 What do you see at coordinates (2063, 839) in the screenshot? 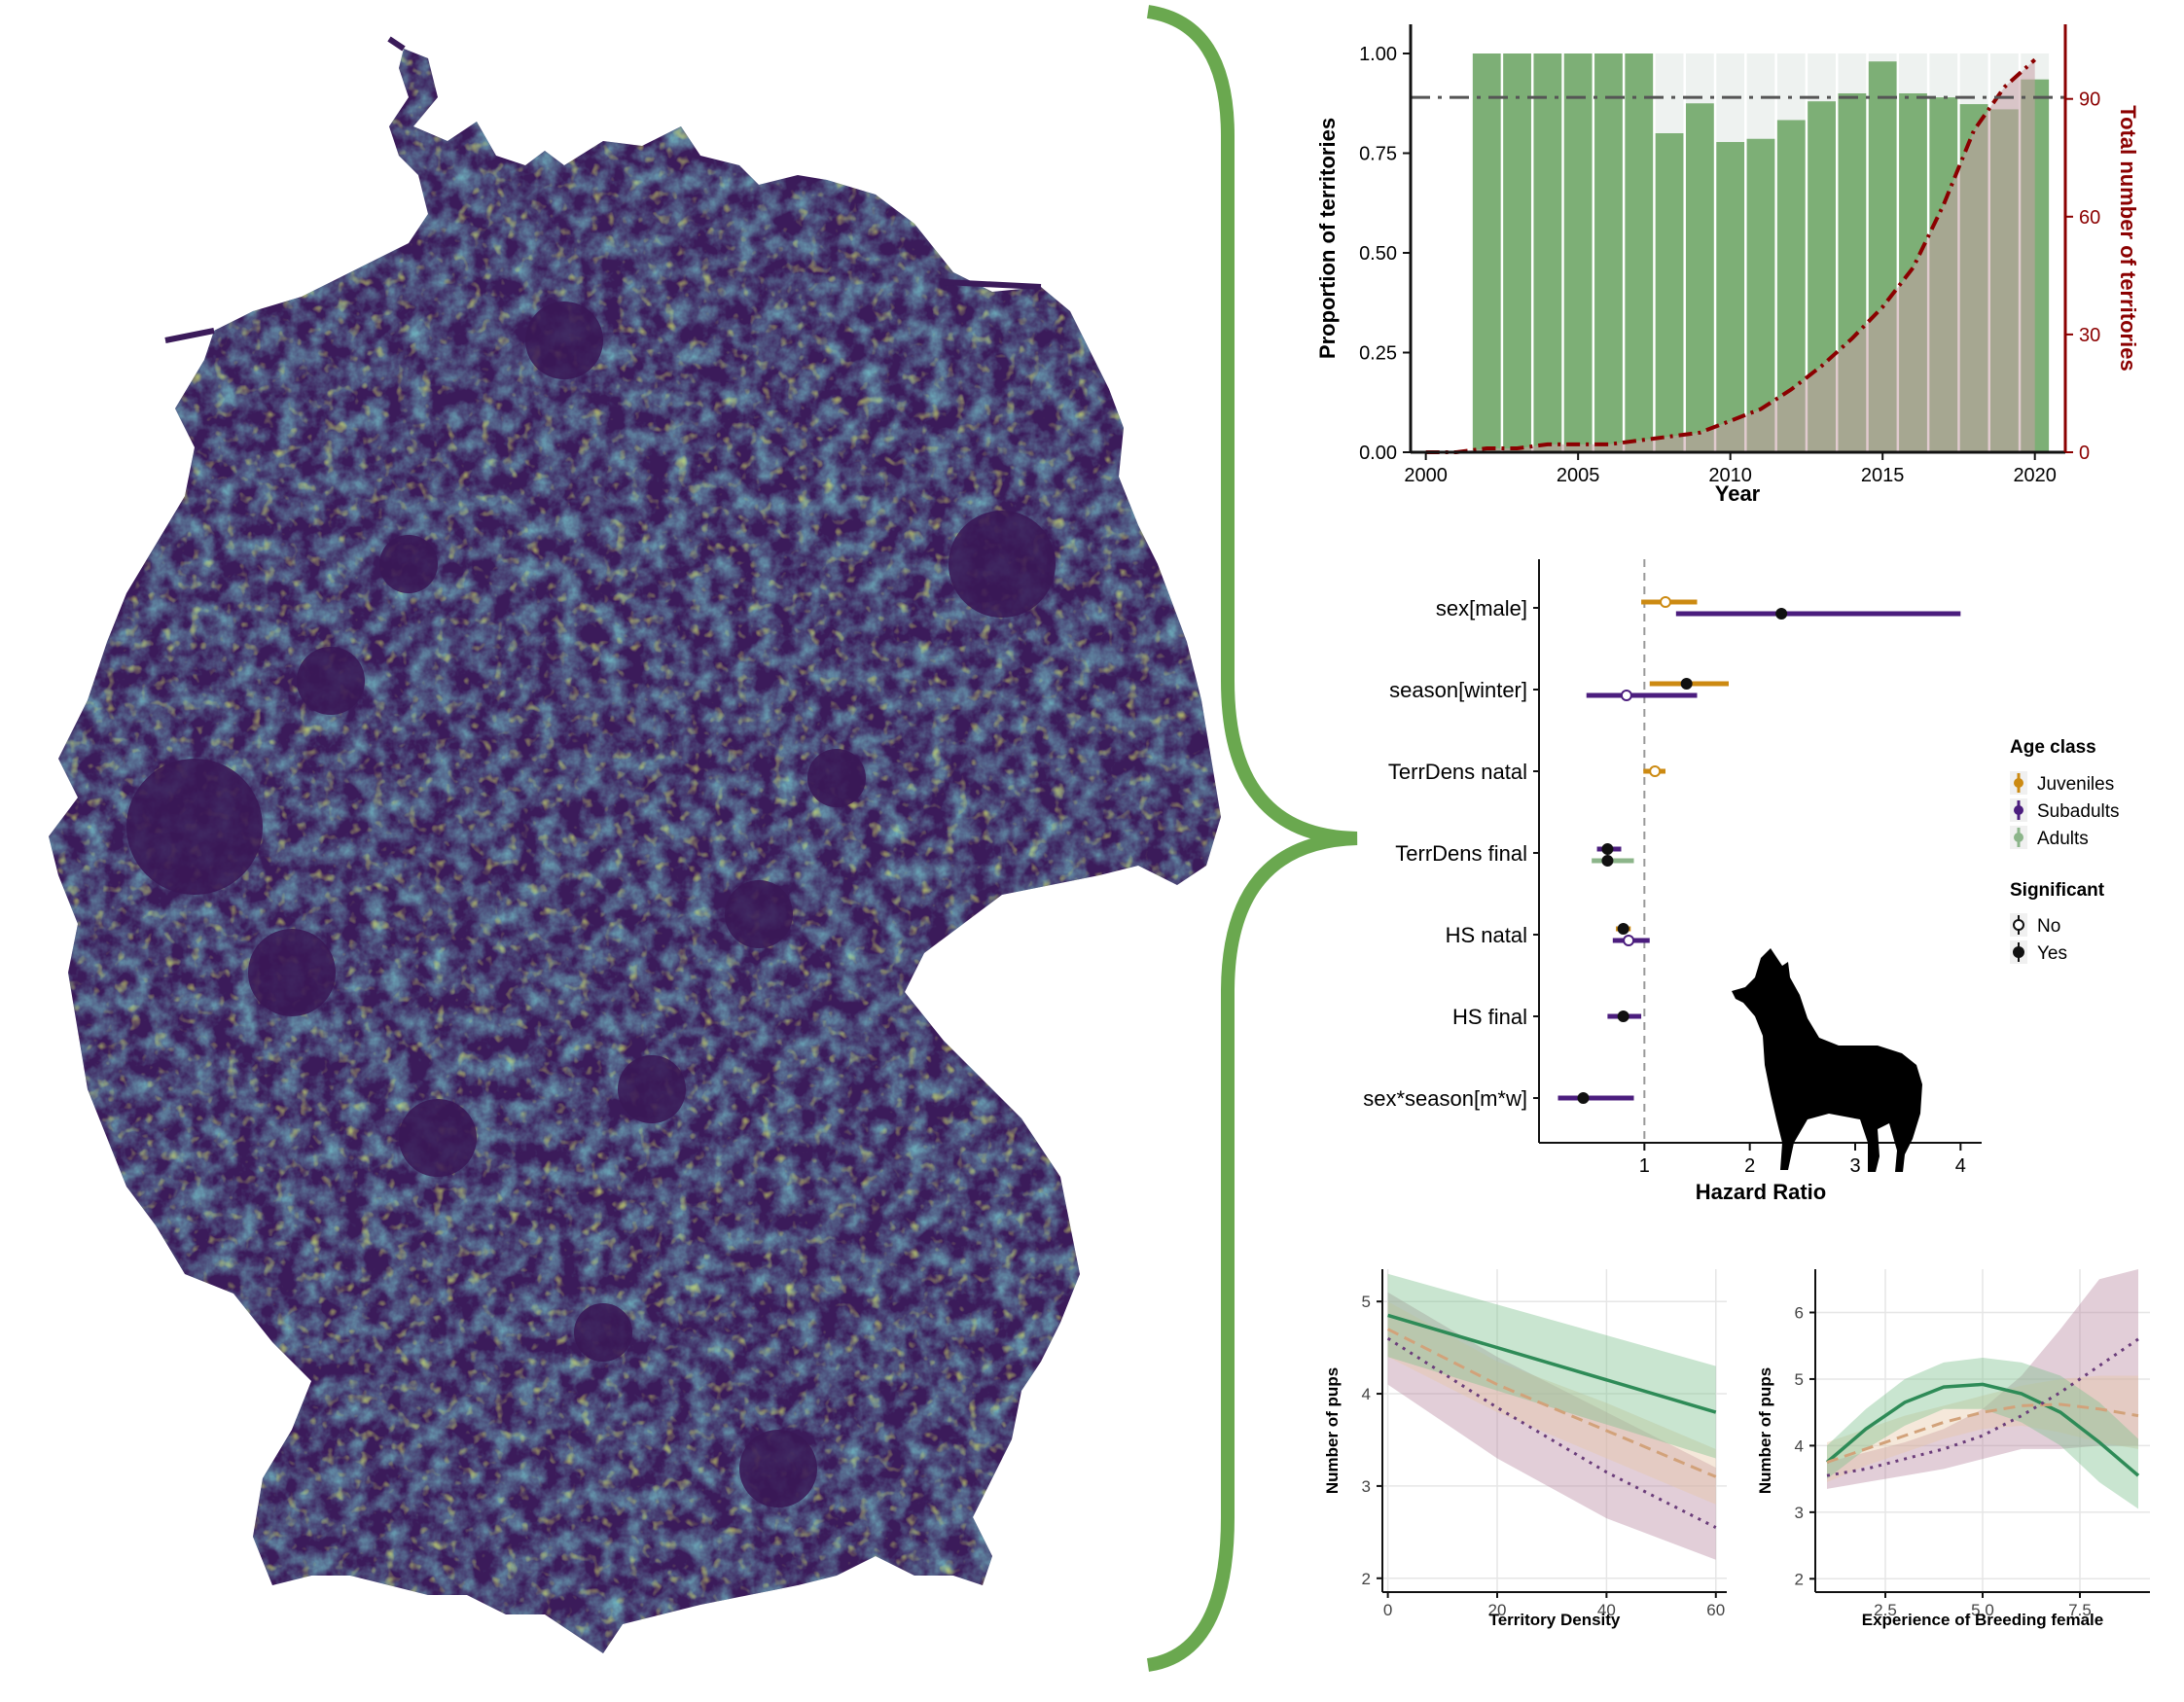
I see `legend-label: Adults` at bounding box center [2063, 839].